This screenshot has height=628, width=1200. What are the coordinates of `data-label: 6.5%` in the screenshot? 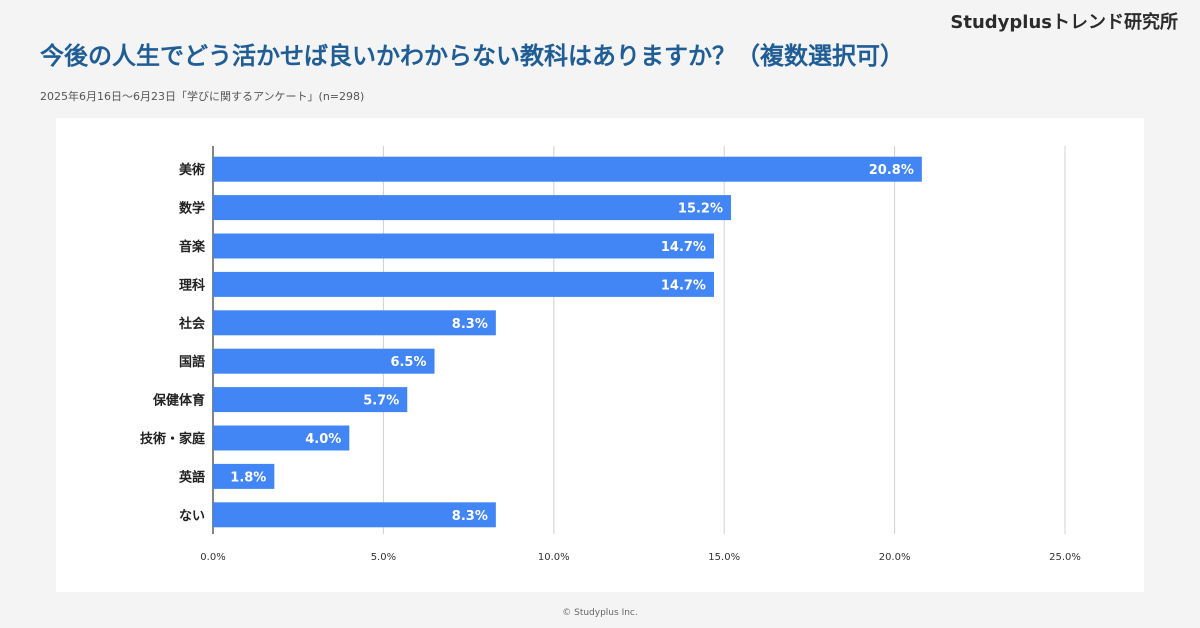 It's located at (408, 362).